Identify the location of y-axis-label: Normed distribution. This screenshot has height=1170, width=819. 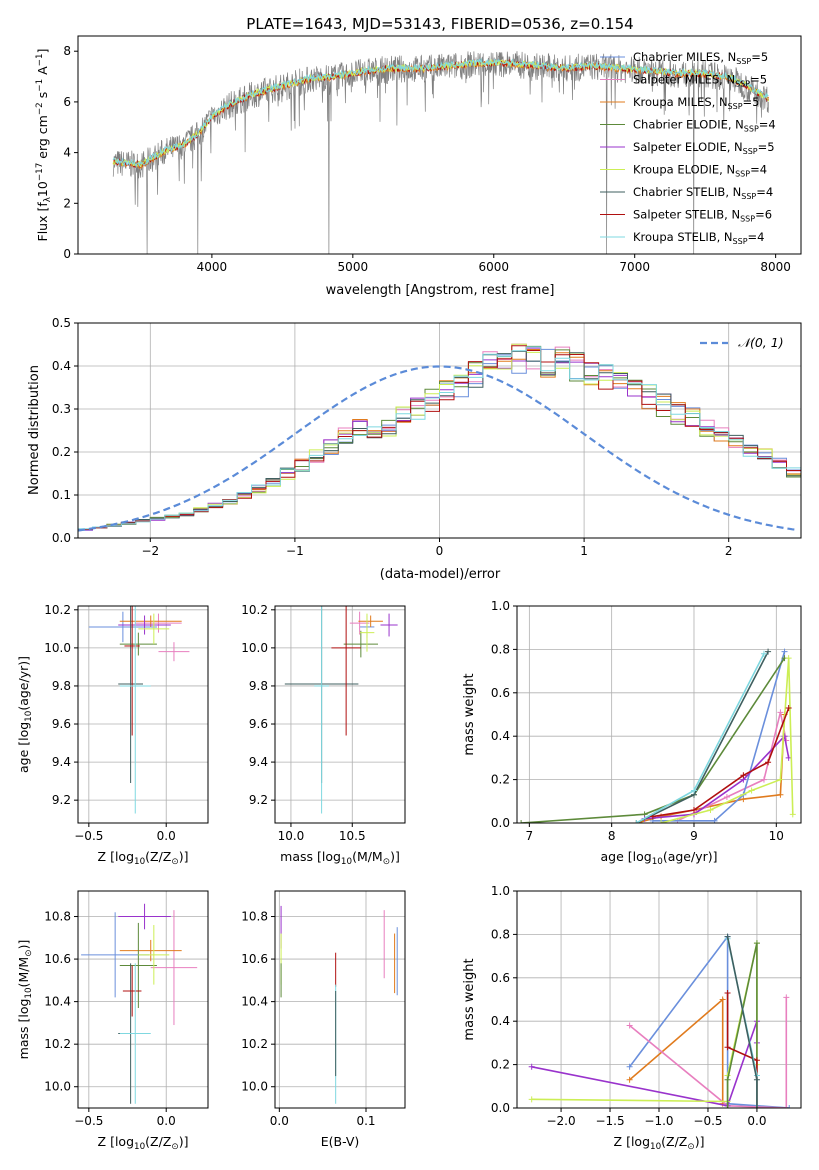
(34, 430).